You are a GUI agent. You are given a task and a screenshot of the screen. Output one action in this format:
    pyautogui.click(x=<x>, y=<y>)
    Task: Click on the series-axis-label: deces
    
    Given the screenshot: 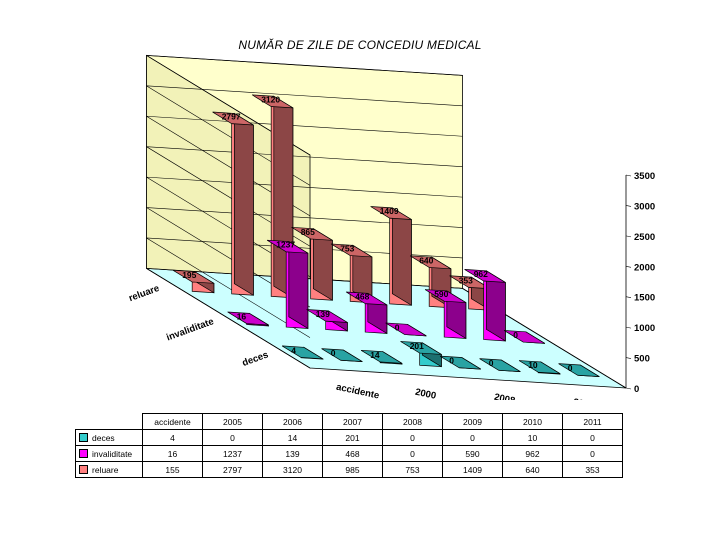 What is the action you would take?
    pyautogui.click(x=255, y=359)
    